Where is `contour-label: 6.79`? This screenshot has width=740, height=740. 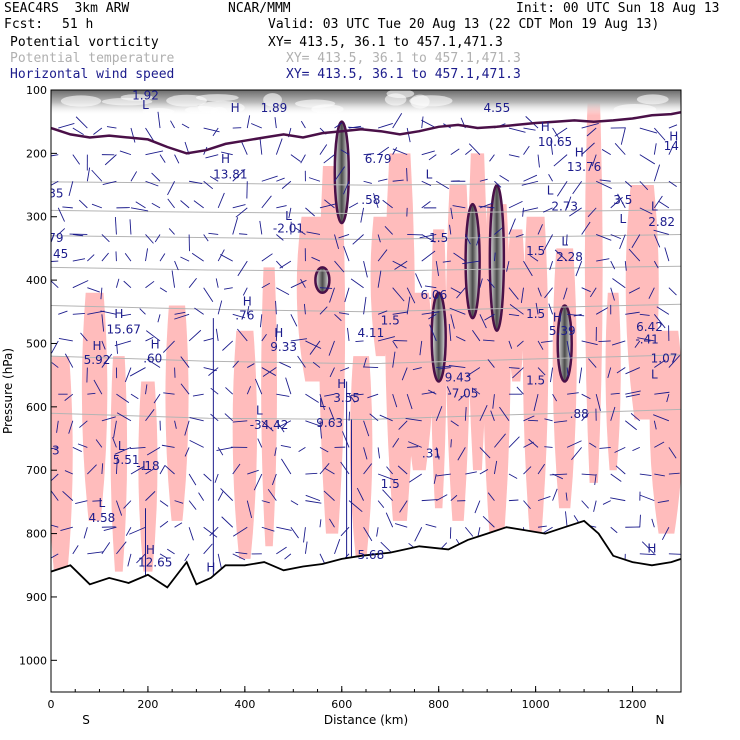
contour-label: 6.79 is located at coordinates (378, 159).